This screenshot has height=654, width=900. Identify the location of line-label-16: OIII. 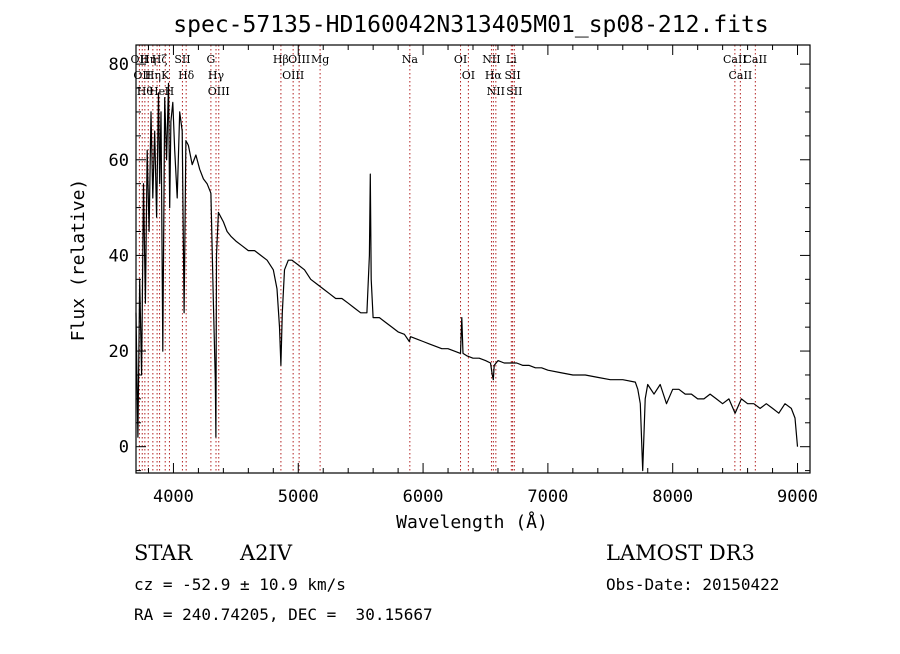
(299, 59).